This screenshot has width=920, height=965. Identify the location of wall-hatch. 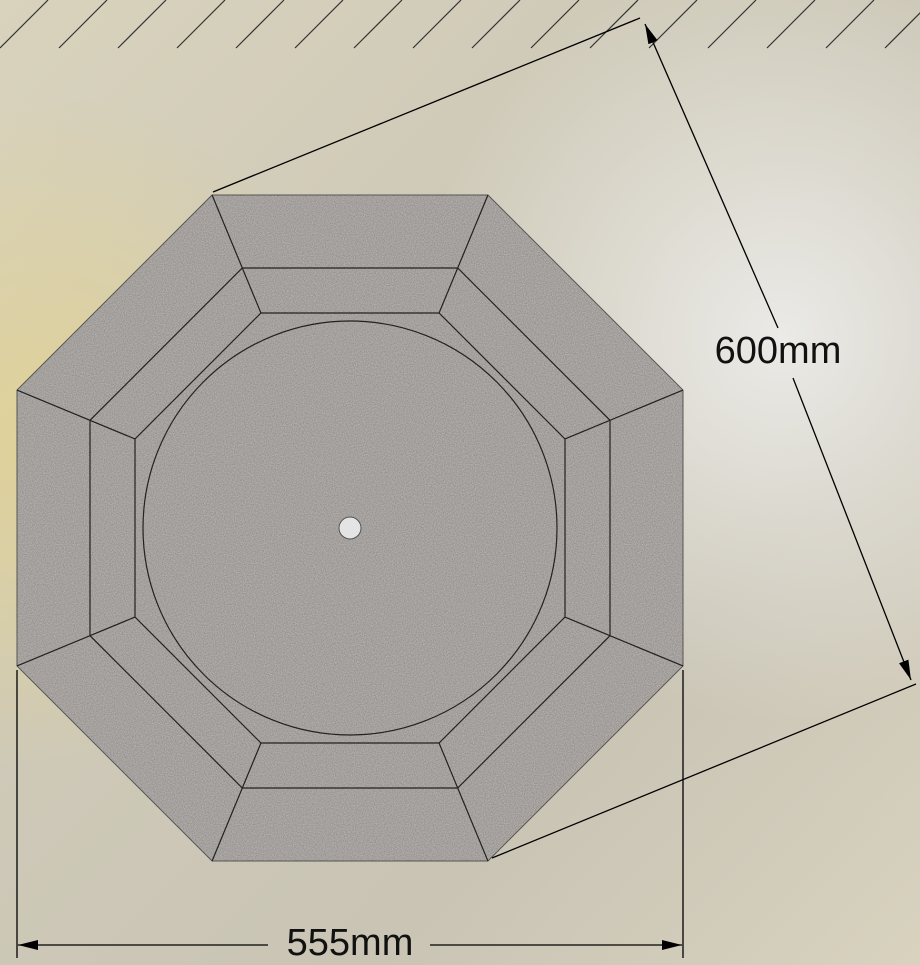
(460, 24).